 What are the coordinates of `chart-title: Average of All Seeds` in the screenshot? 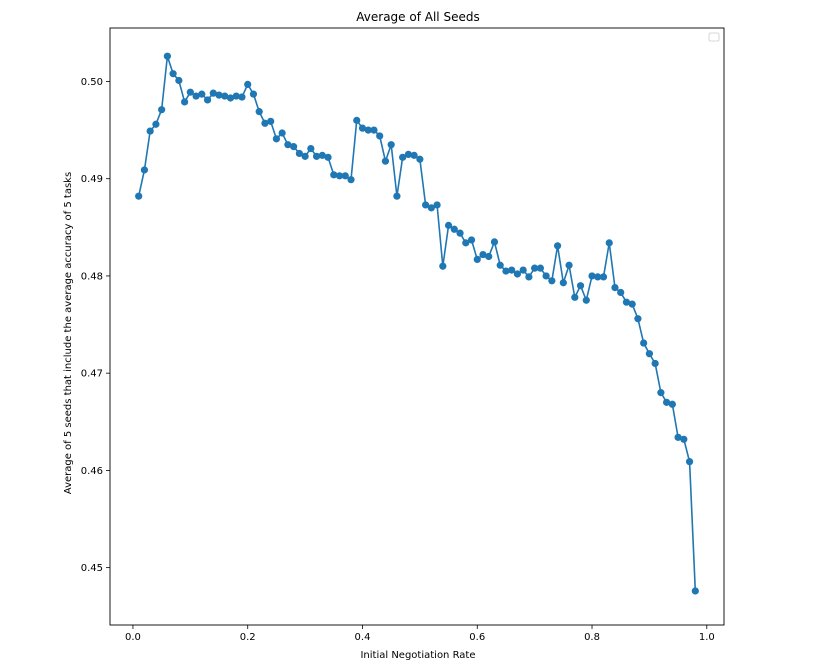 It's located at (417, 17).